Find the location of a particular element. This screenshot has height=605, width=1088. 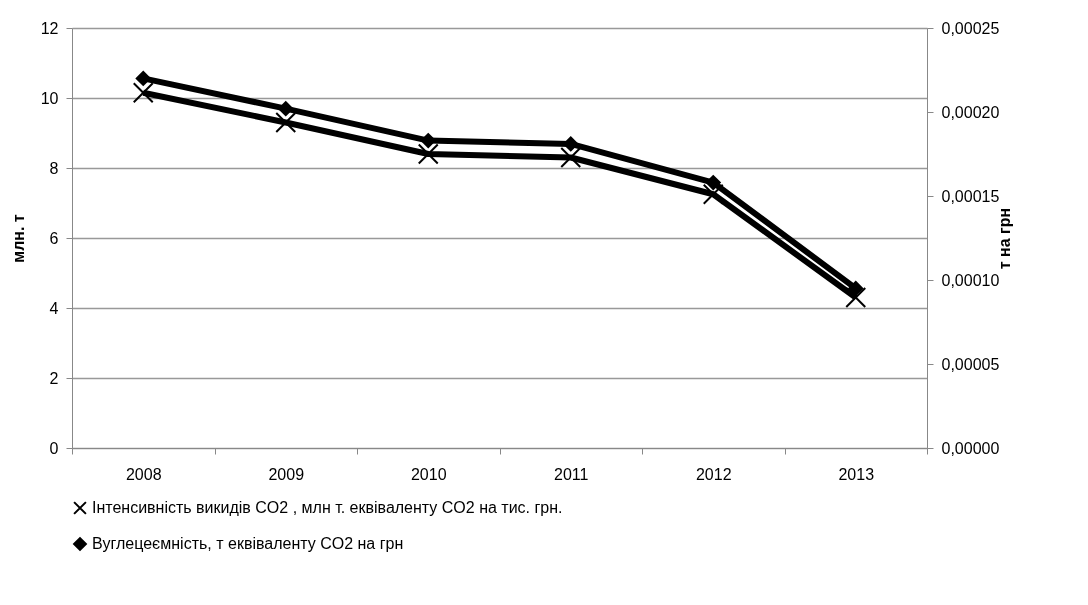

y2-tick-label: 0,00025 is located at coordinates (970, 28).